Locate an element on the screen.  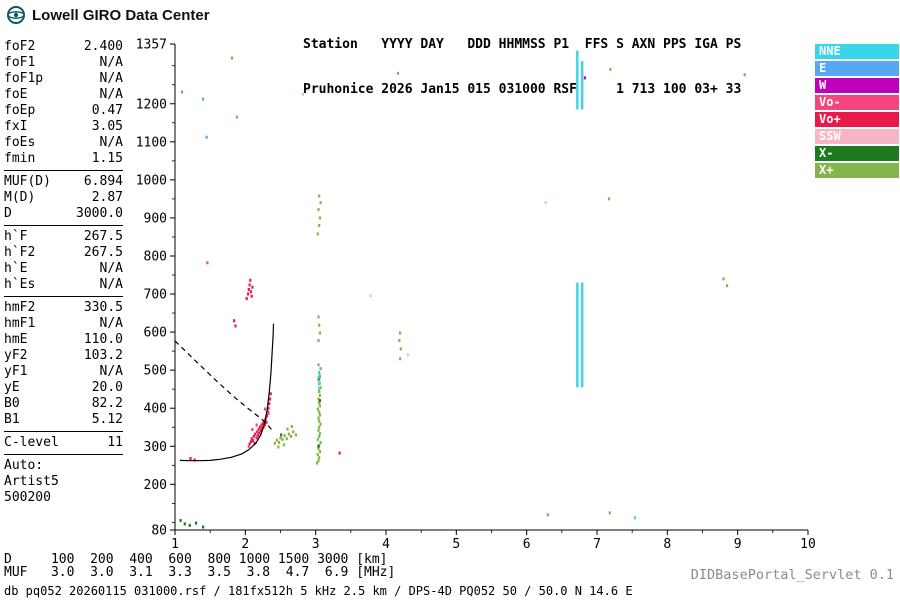
param-value: 110.0 is located at coordinates (103, 339).